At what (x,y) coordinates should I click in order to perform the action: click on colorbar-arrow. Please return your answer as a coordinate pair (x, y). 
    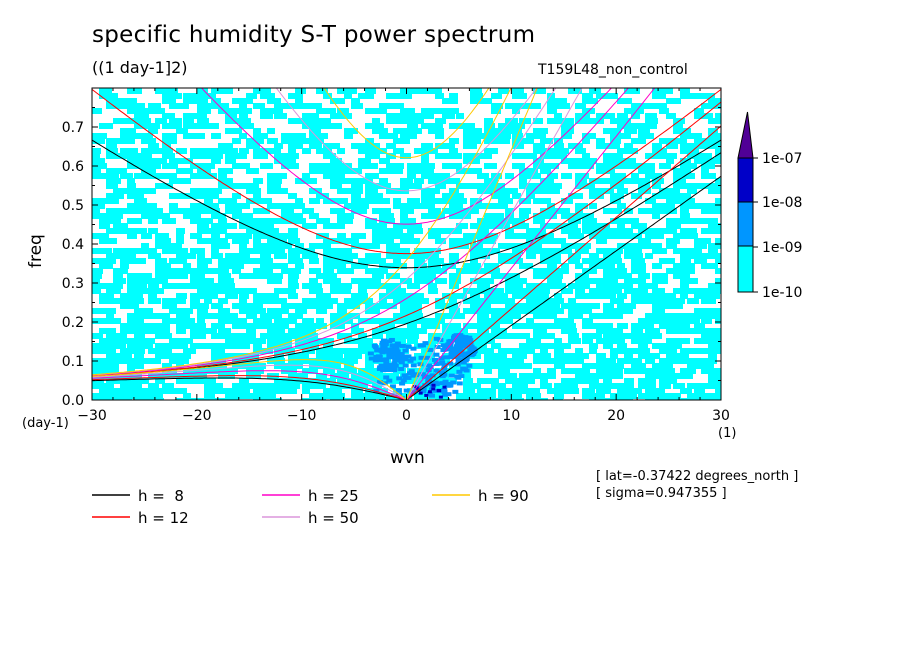
    Looking at the image, I should click on (745, 135).